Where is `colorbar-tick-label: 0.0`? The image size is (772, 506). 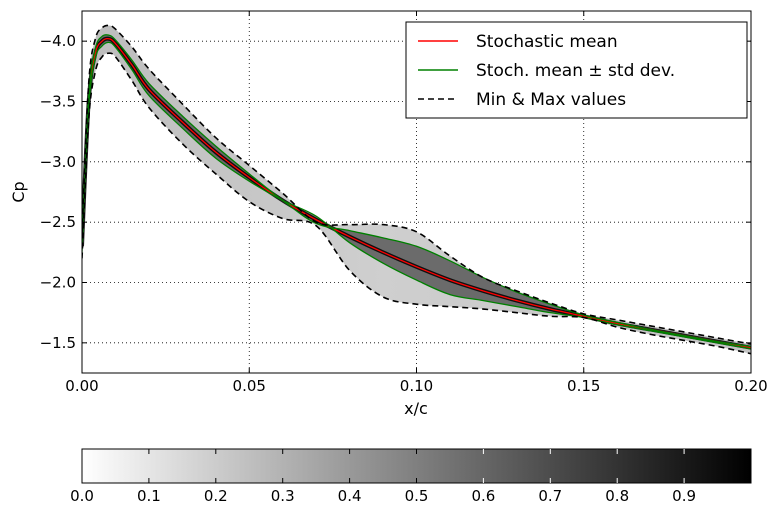
colorbar-tick-label: 0.0 is located at coordinates (82, 496).